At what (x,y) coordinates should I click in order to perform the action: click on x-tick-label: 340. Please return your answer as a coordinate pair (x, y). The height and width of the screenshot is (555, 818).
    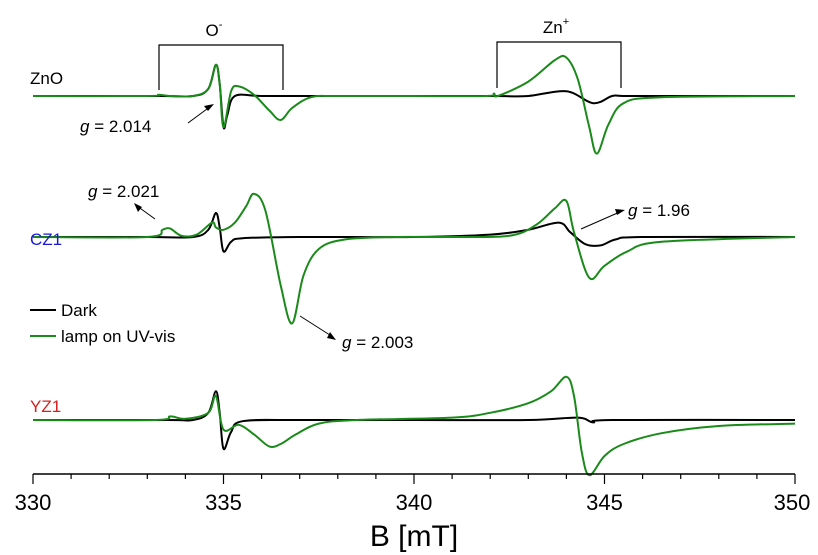
    Looking at the image, I should click on (414, 502).